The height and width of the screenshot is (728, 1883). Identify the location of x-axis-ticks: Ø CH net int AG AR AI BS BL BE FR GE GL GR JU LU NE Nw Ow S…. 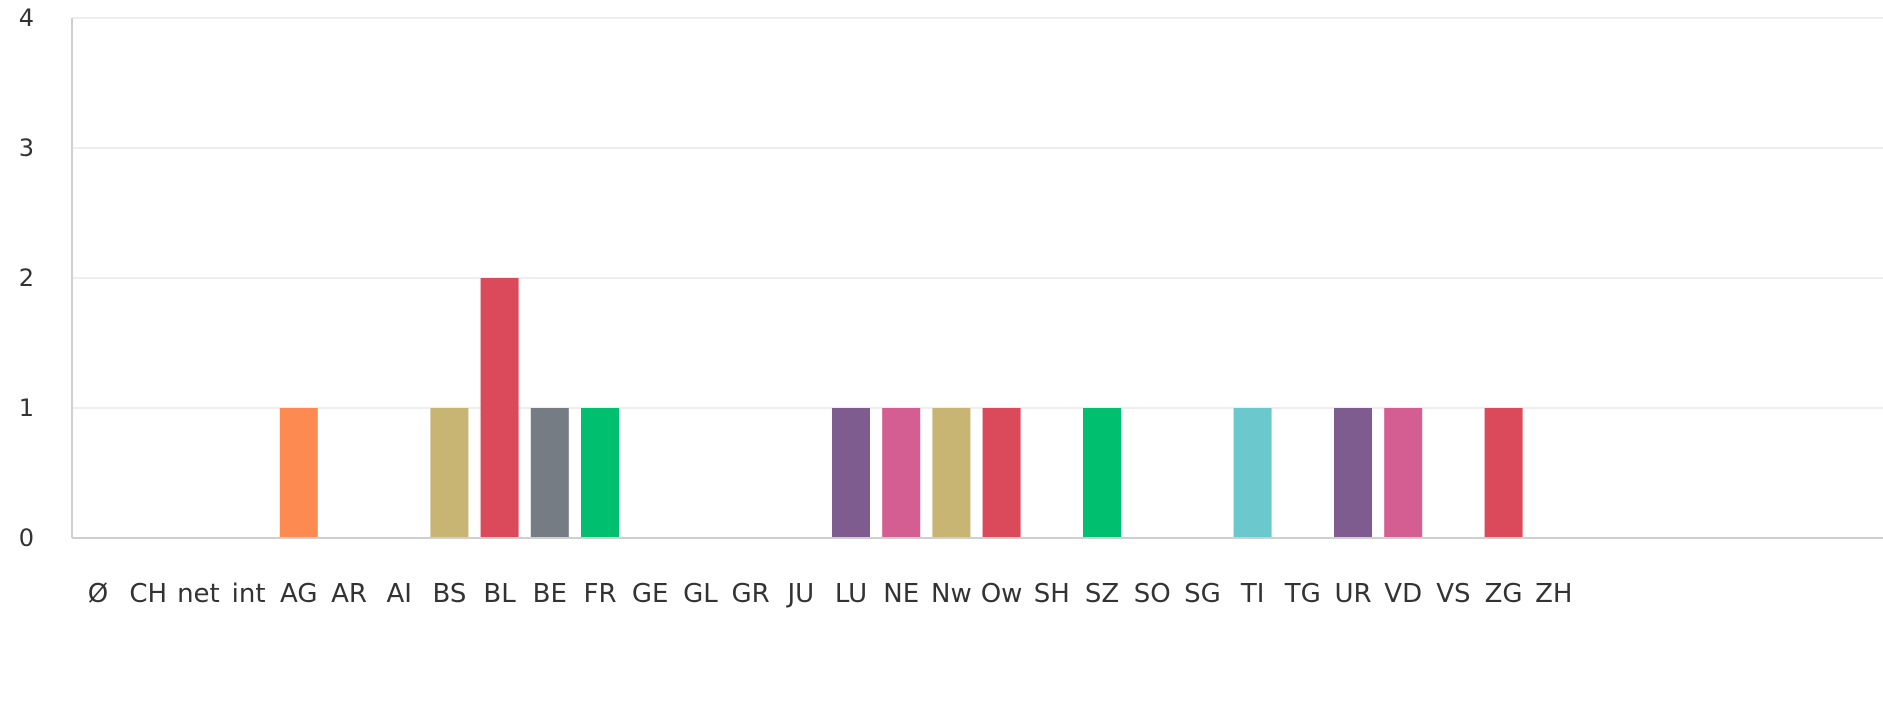
(830, 594).